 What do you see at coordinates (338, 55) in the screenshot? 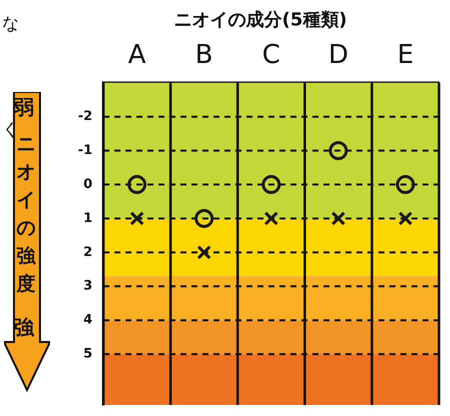
I see `x-tick-label: D` at bounding box center [338, 55].